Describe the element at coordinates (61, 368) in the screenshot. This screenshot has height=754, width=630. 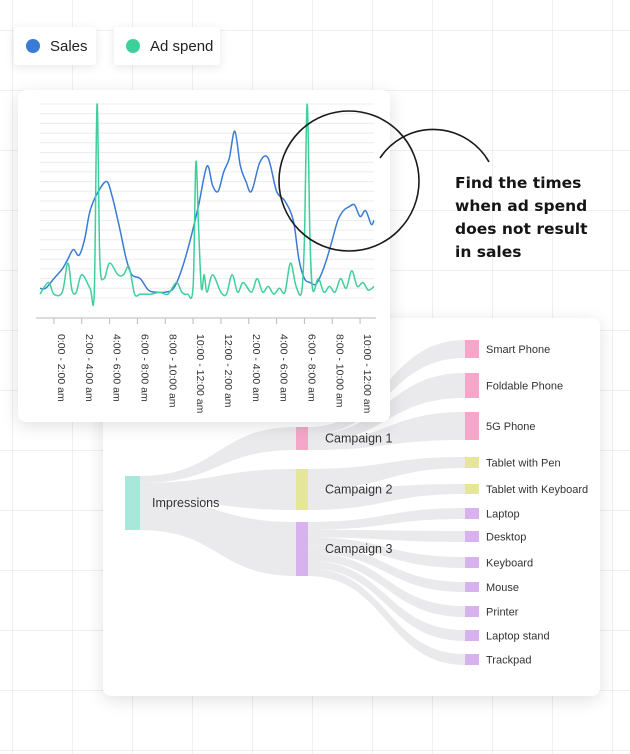
I see `x-tick-label: 0:00 - 2:00 am` at that location.